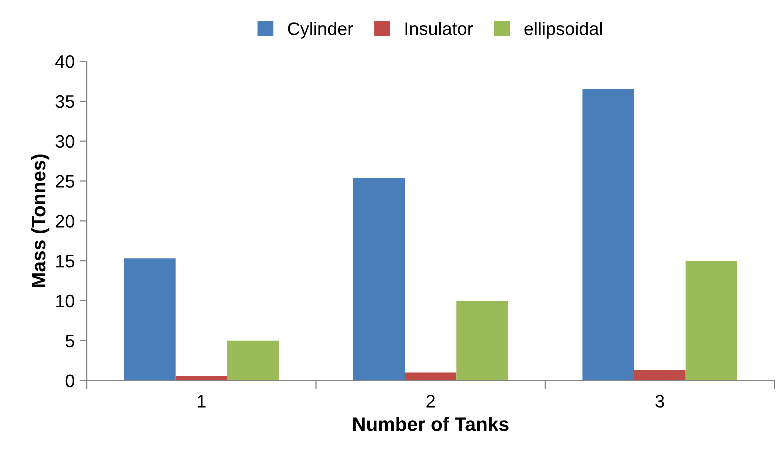  Describe the element at coordinates (40, 221) in the screenshot. I see `y-axis-title: Mass (Tonnes)` at that location.